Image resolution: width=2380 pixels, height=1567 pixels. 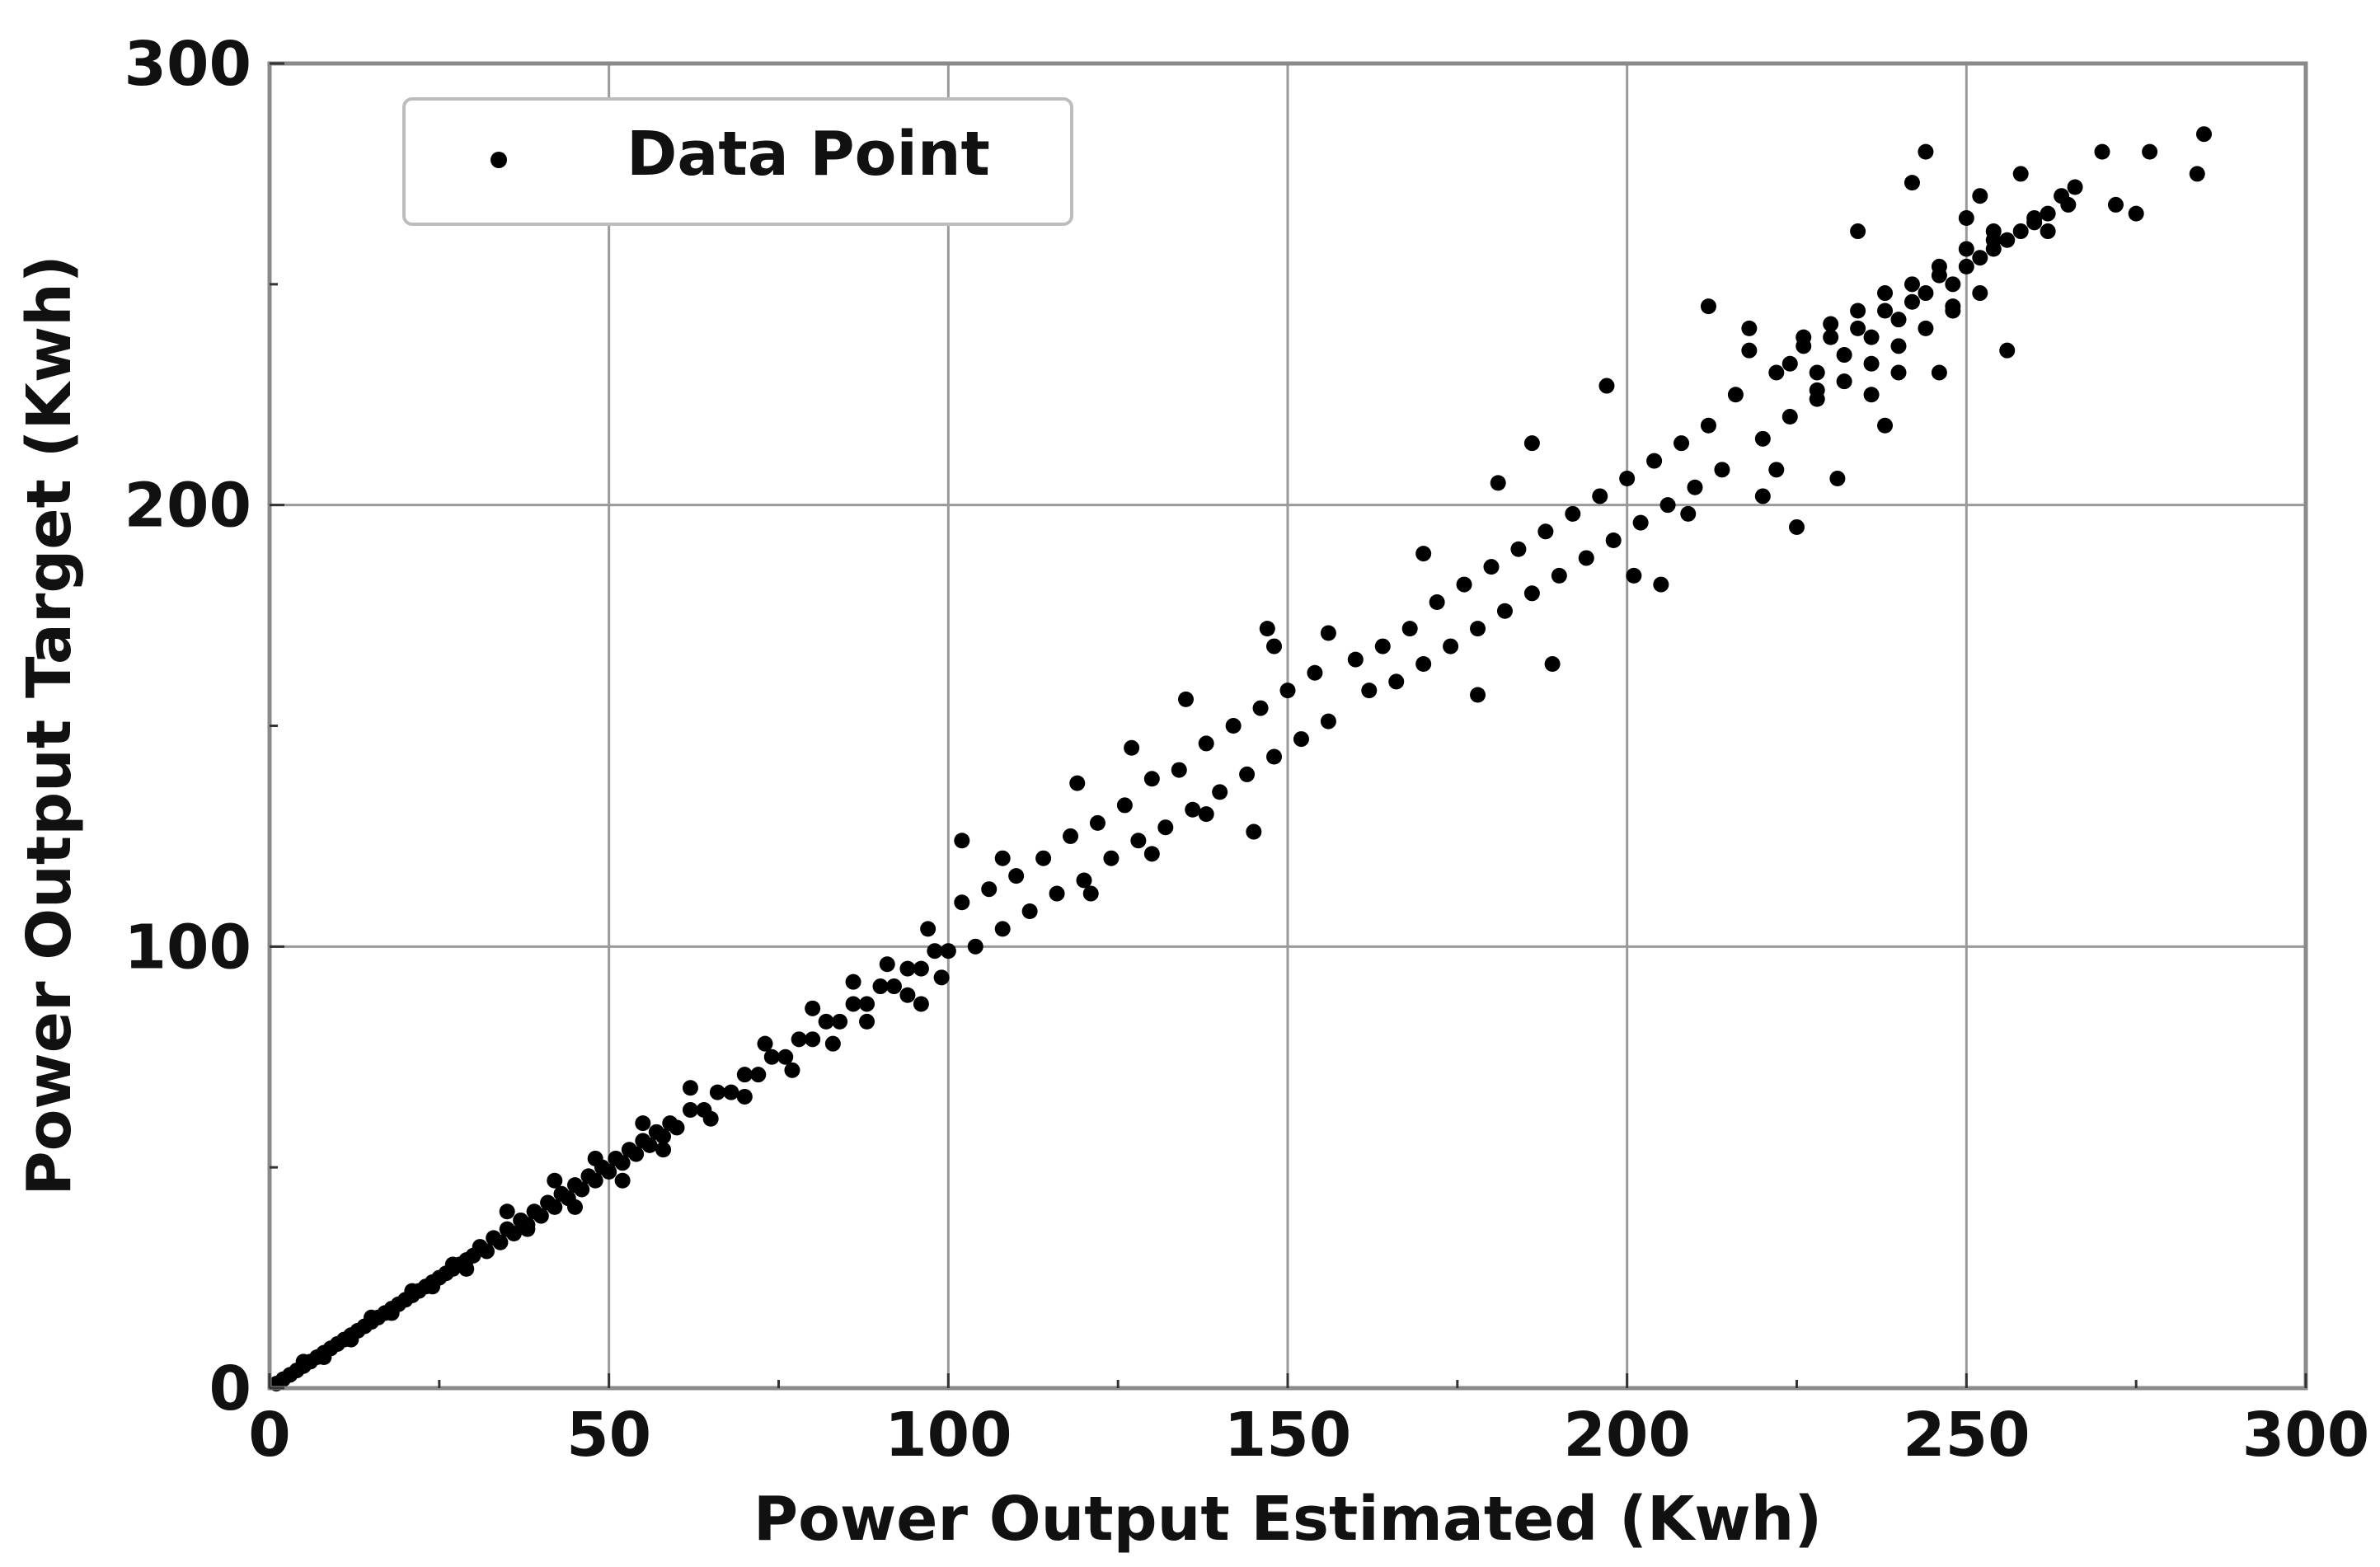 What do you see at coordinates (608, 1435) in the screenshot?
I see `x-tick-label: 50` at bounding box center [608, 1435].